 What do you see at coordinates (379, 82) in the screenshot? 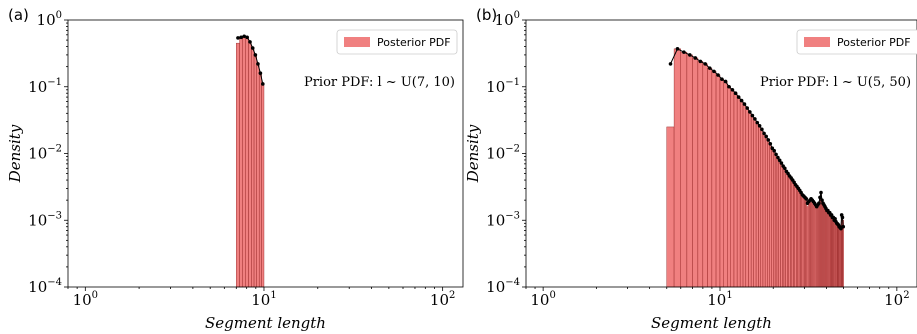
I see `prior-annotation: Prior PDF: l ~ U(7, 10)` at bounding box center [379, 82].